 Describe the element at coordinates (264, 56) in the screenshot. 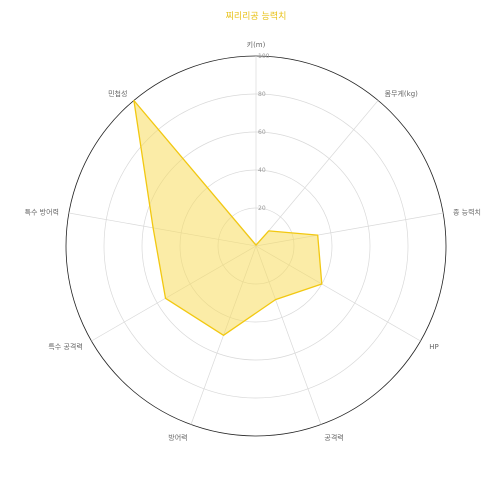

I see `radial-tick-label: 100` at that location.